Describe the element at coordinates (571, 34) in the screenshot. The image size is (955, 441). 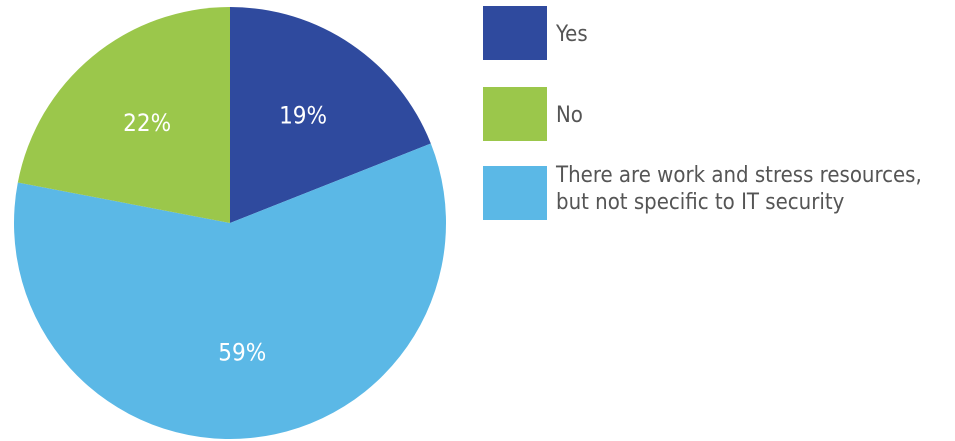
I see `legend-label-0-line-0: Yes` at that location.